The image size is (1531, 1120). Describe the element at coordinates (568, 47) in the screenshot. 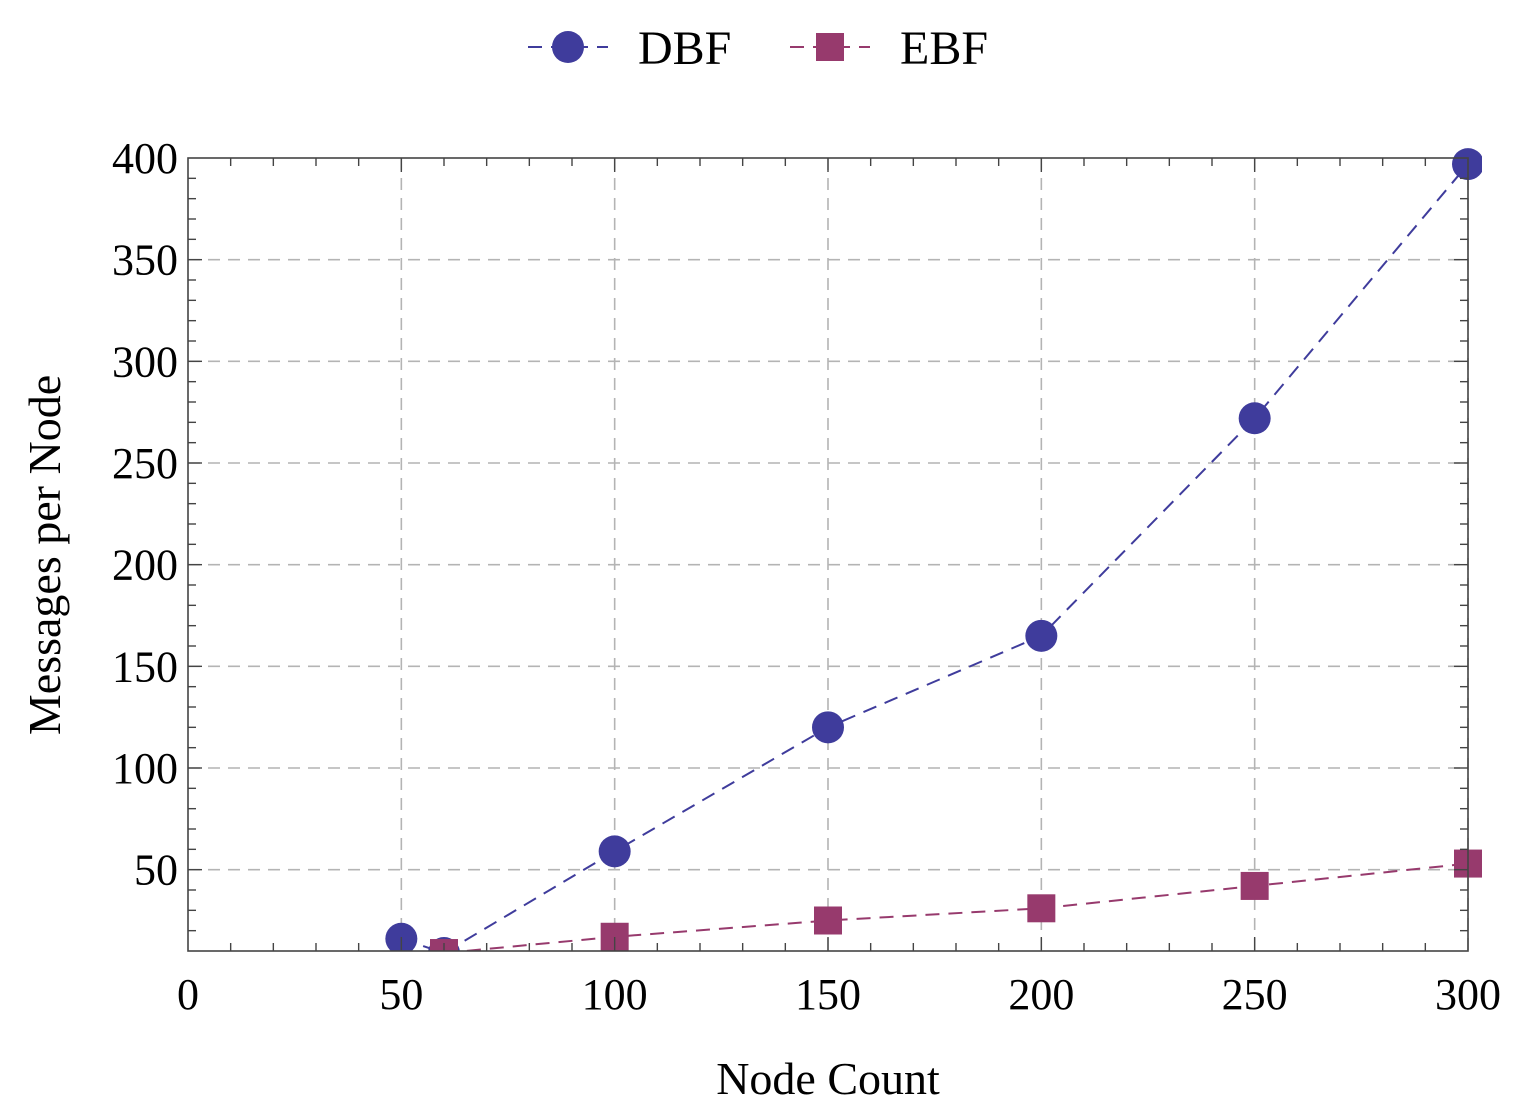

I see `legend-marker-dbf` at that location.